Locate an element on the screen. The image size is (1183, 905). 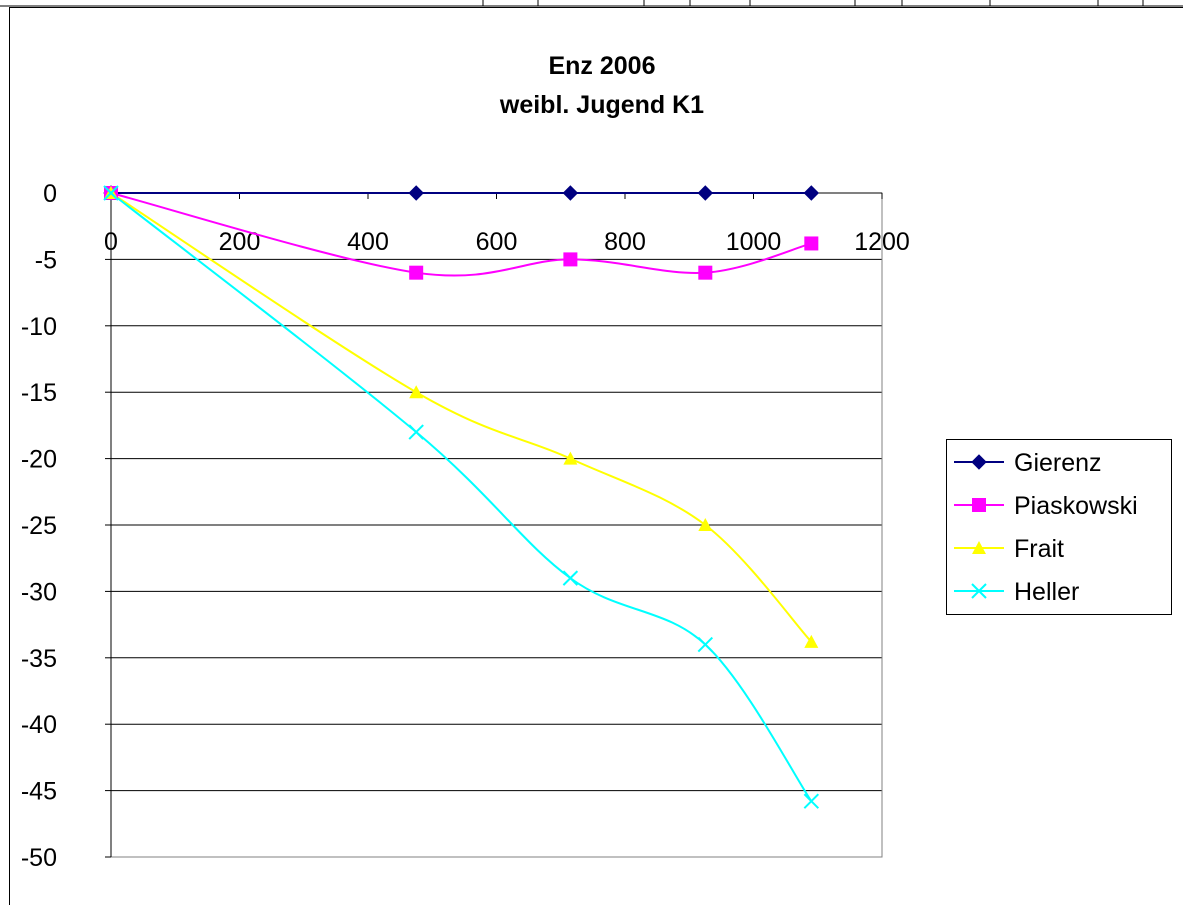
legend-item-piaskowski: Piaskowski is located at coordinates (1046, 506).